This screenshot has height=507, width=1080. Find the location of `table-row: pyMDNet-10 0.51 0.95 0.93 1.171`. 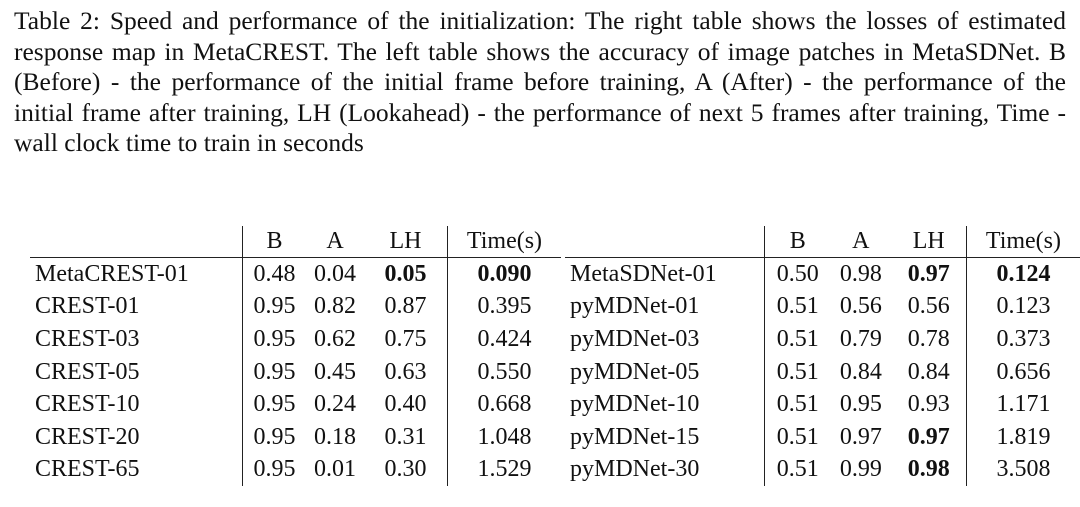

table-row: pyMDNet-10 0.51 0.95 0.93 1.171 is located at coordinates (822, 404).